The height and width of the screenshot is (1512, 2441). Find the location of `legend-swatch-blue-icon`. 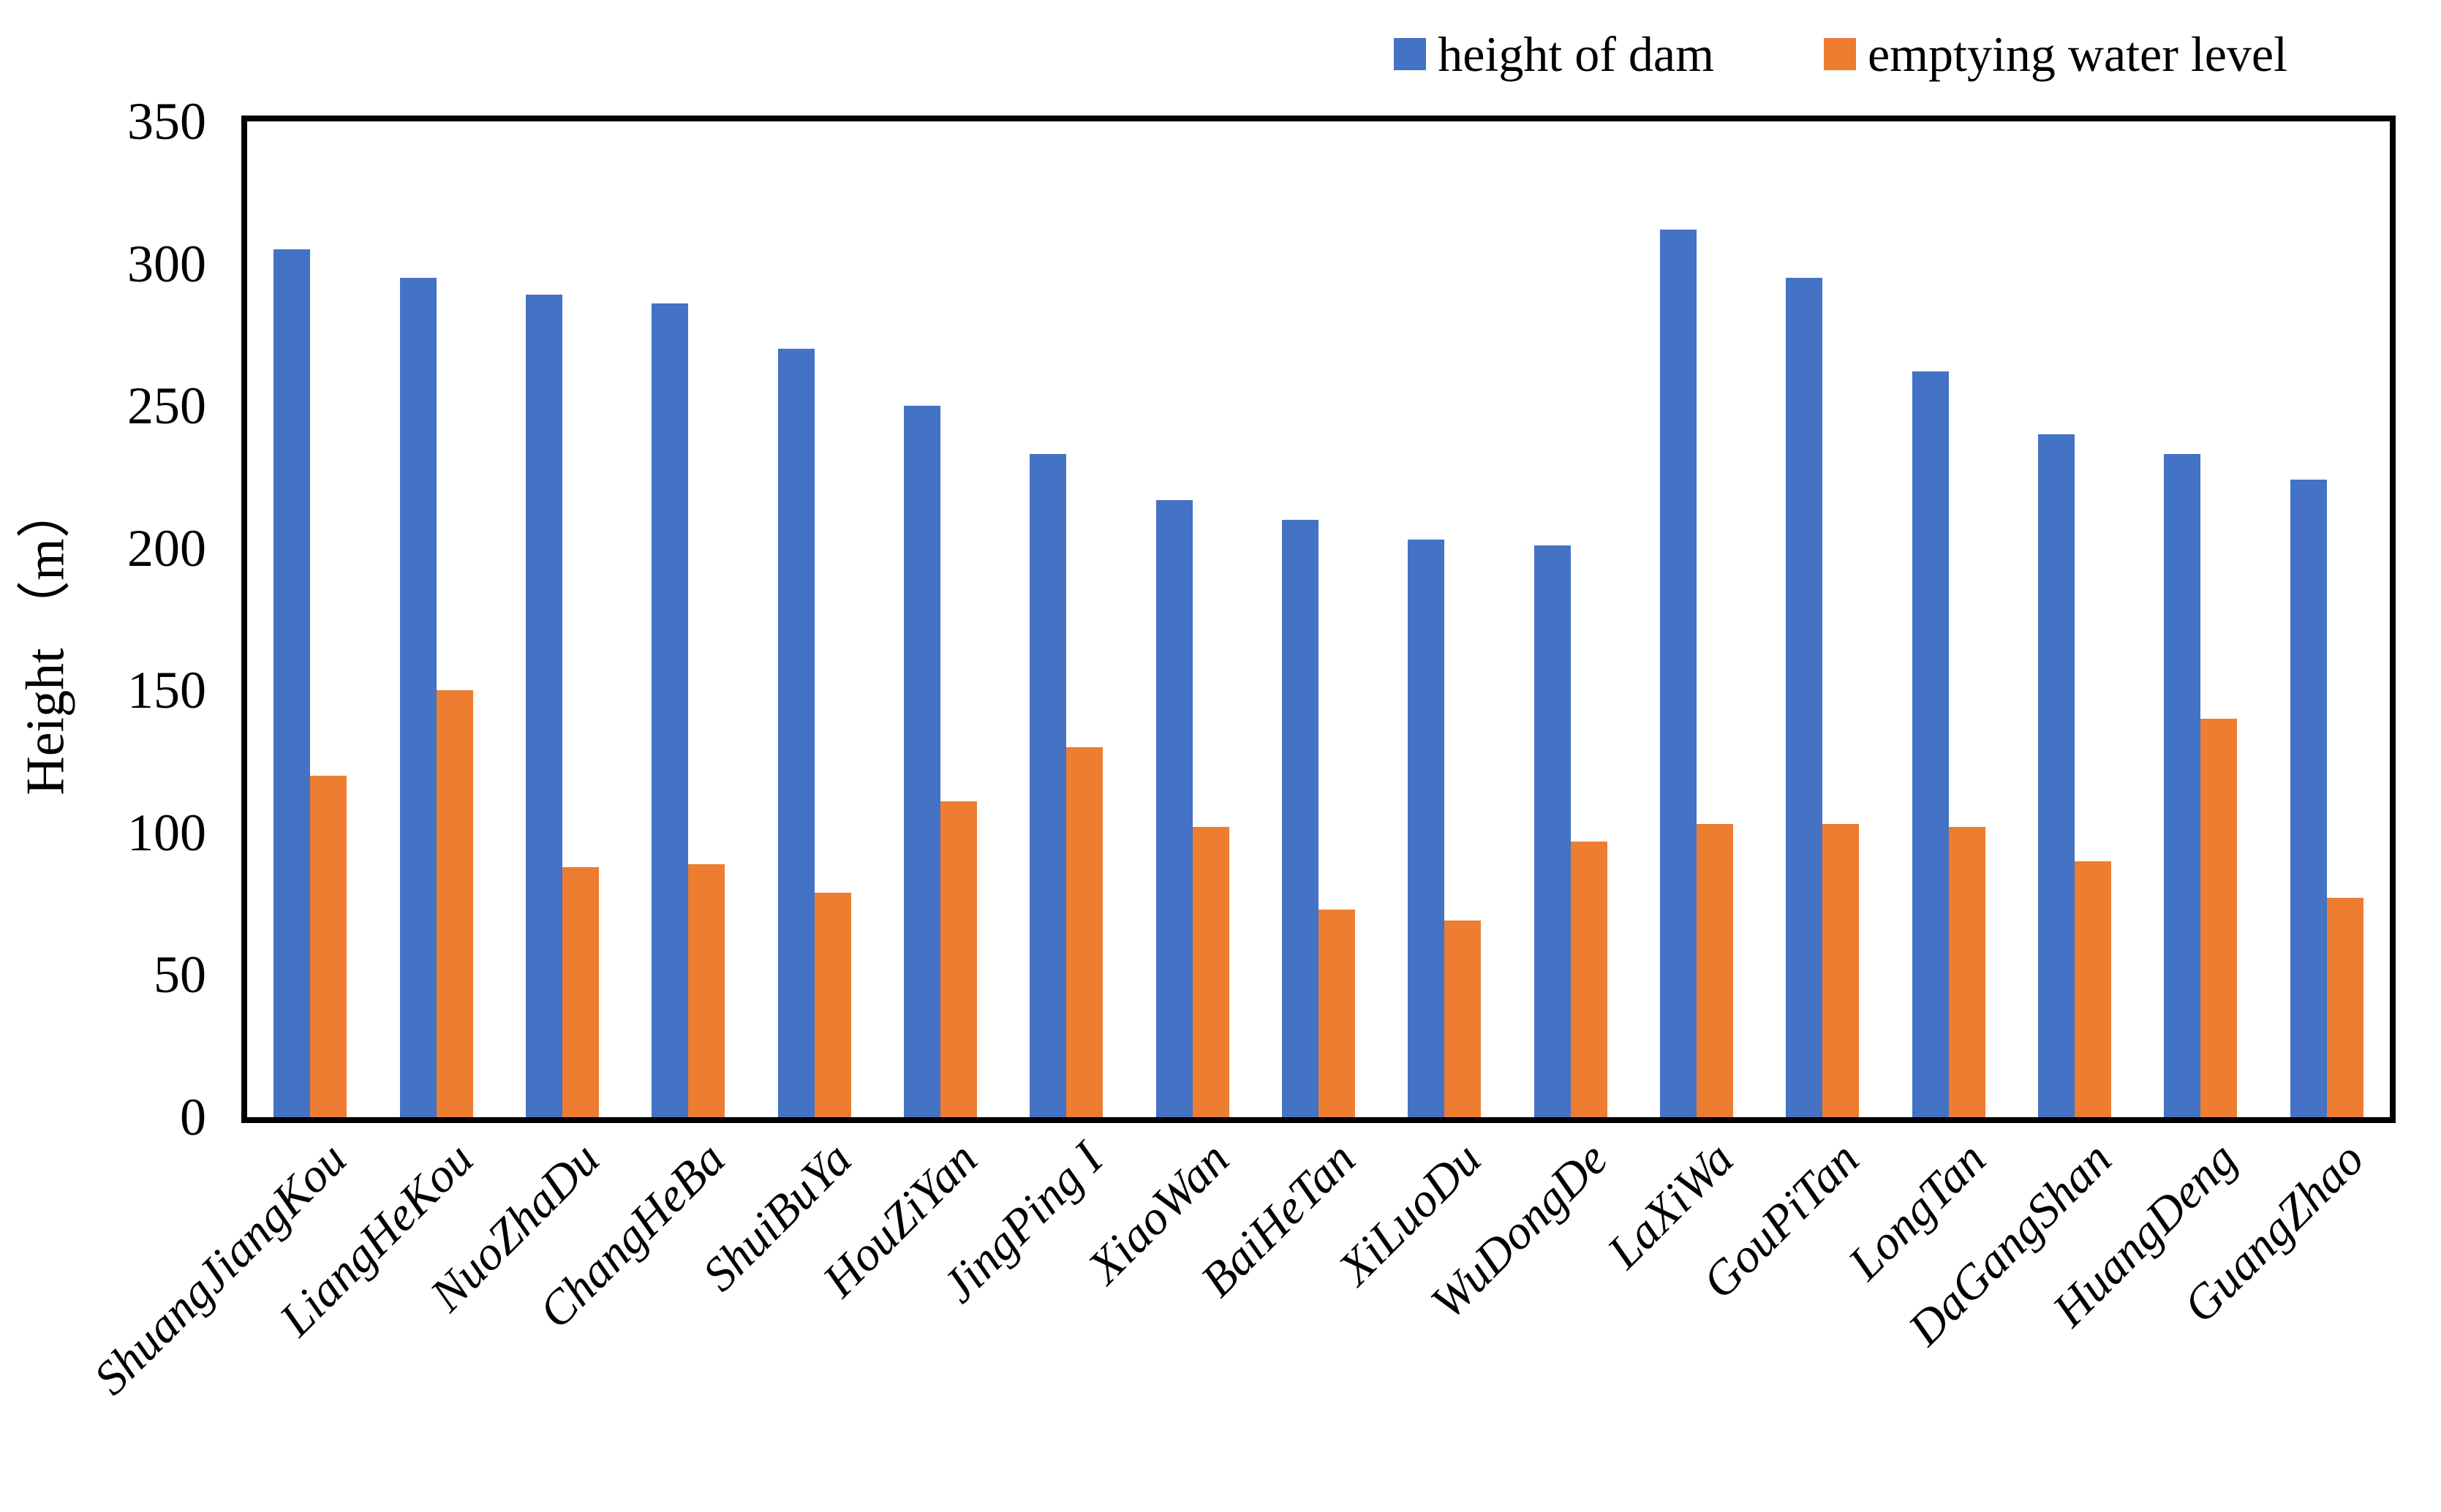

legend-swatch-blue-icon is located at coordinates (1410, 54).